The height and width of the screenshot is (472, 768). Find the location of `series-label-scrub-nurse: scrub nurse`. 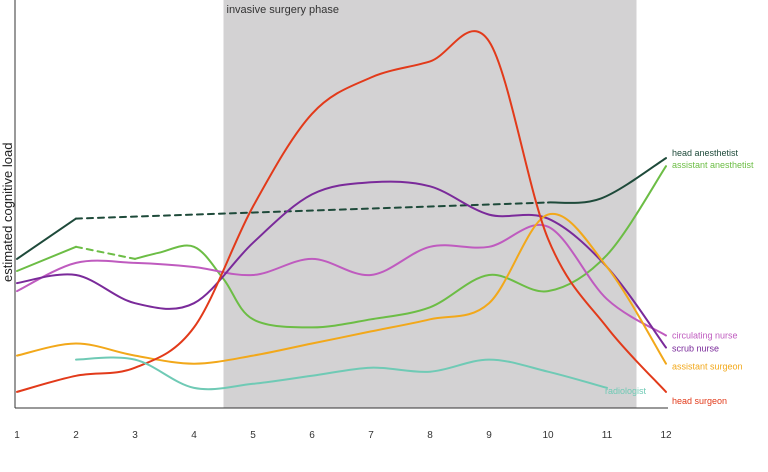

series-label-scrub-nurse: scrub nurse is located at coordinates (695, 349).